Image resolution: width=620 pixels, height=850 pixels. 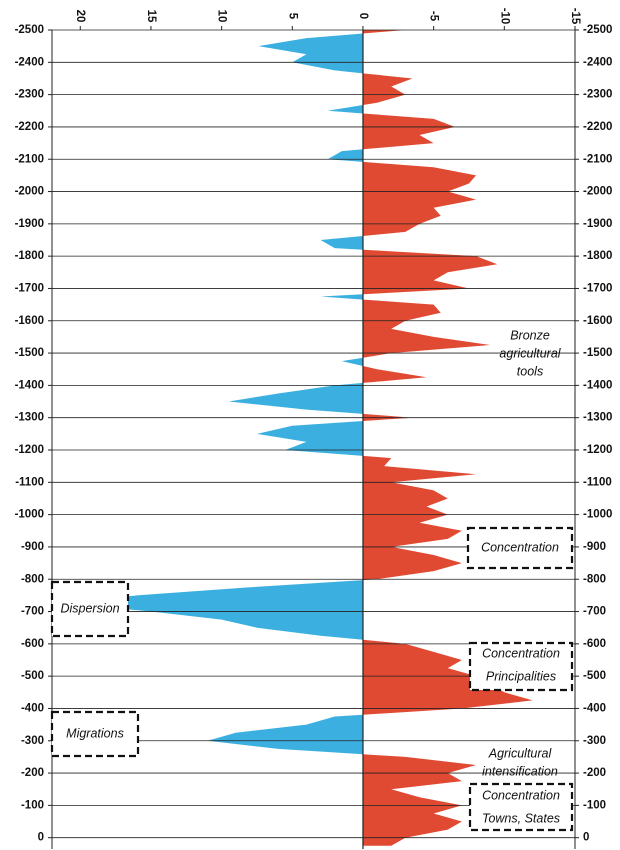 What do you see at coordinates (504, 16) in the screenshot?
I see `x-tick-label: -10` at bounding box center [504, 16].